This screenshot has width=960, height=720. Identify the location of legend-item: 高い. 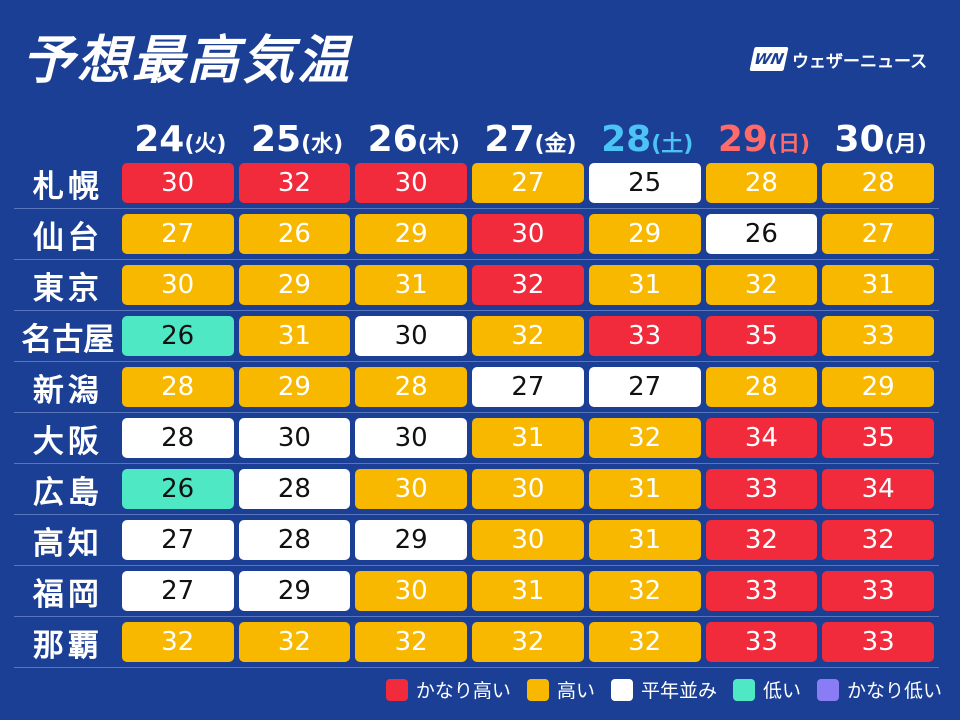
(560, 689).